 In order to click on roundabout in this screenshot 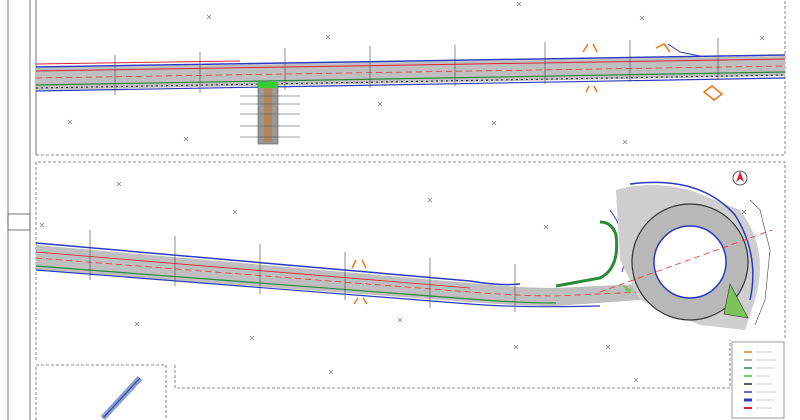, I will do `click(686, 250)`.